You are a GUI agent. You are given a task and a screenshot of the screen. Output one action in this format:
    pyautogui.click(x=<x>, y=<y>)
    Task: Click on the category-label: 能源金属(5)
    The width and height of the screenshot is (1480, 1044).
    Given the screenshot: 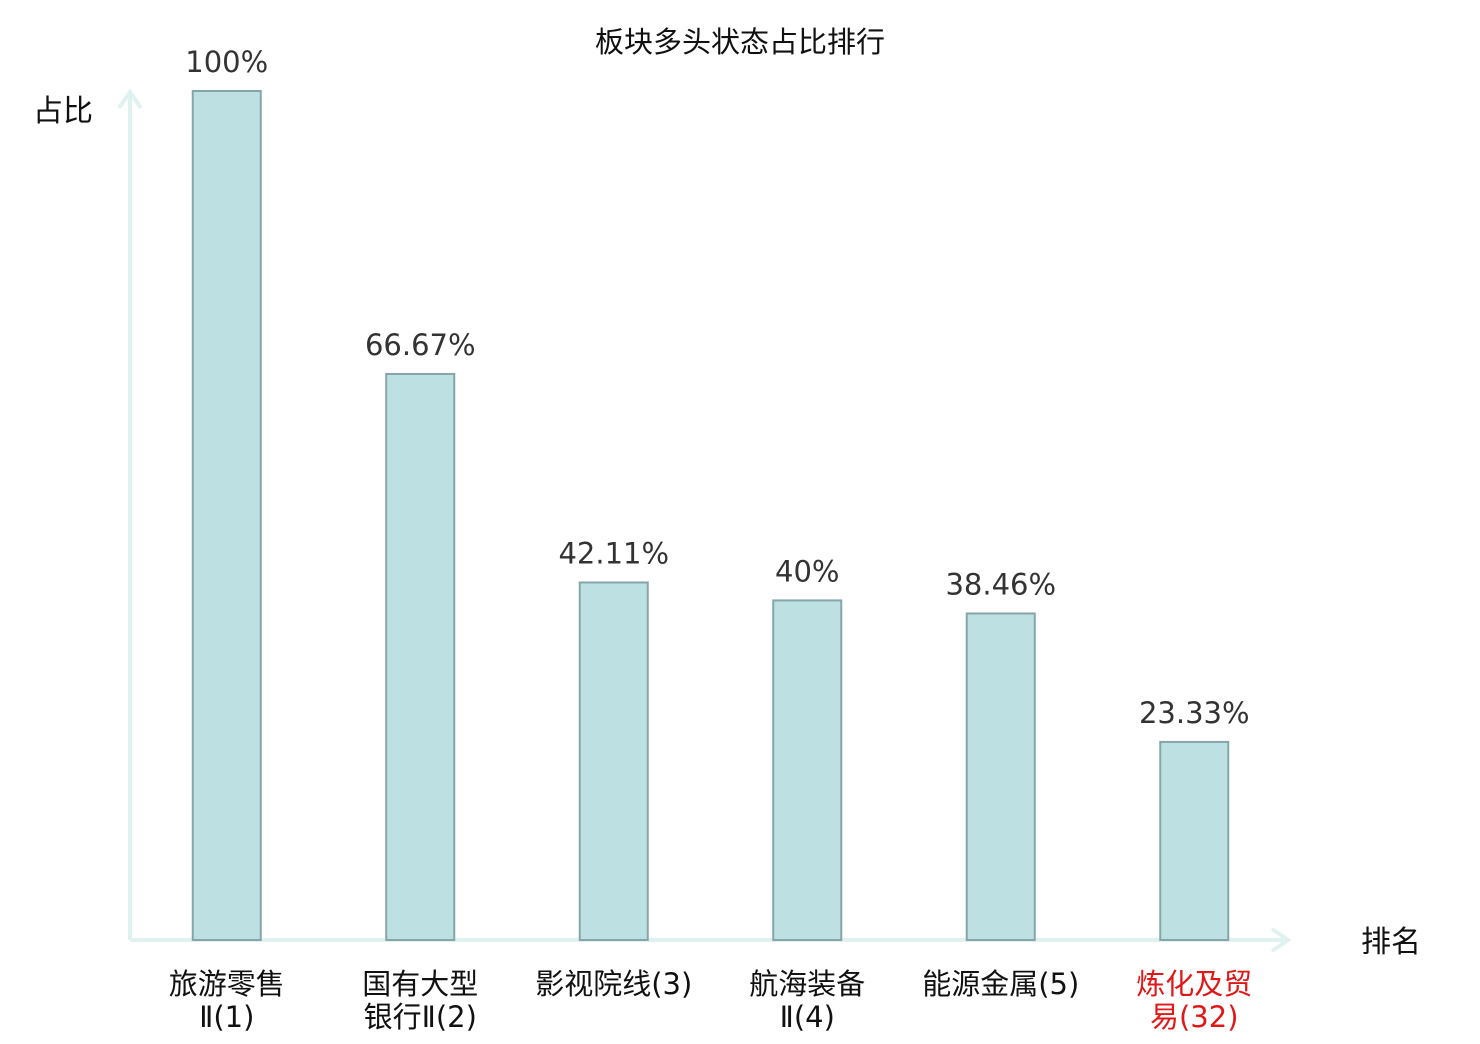 What is the action you would take?
    pyautogui.click(x=1000, y=984)
    